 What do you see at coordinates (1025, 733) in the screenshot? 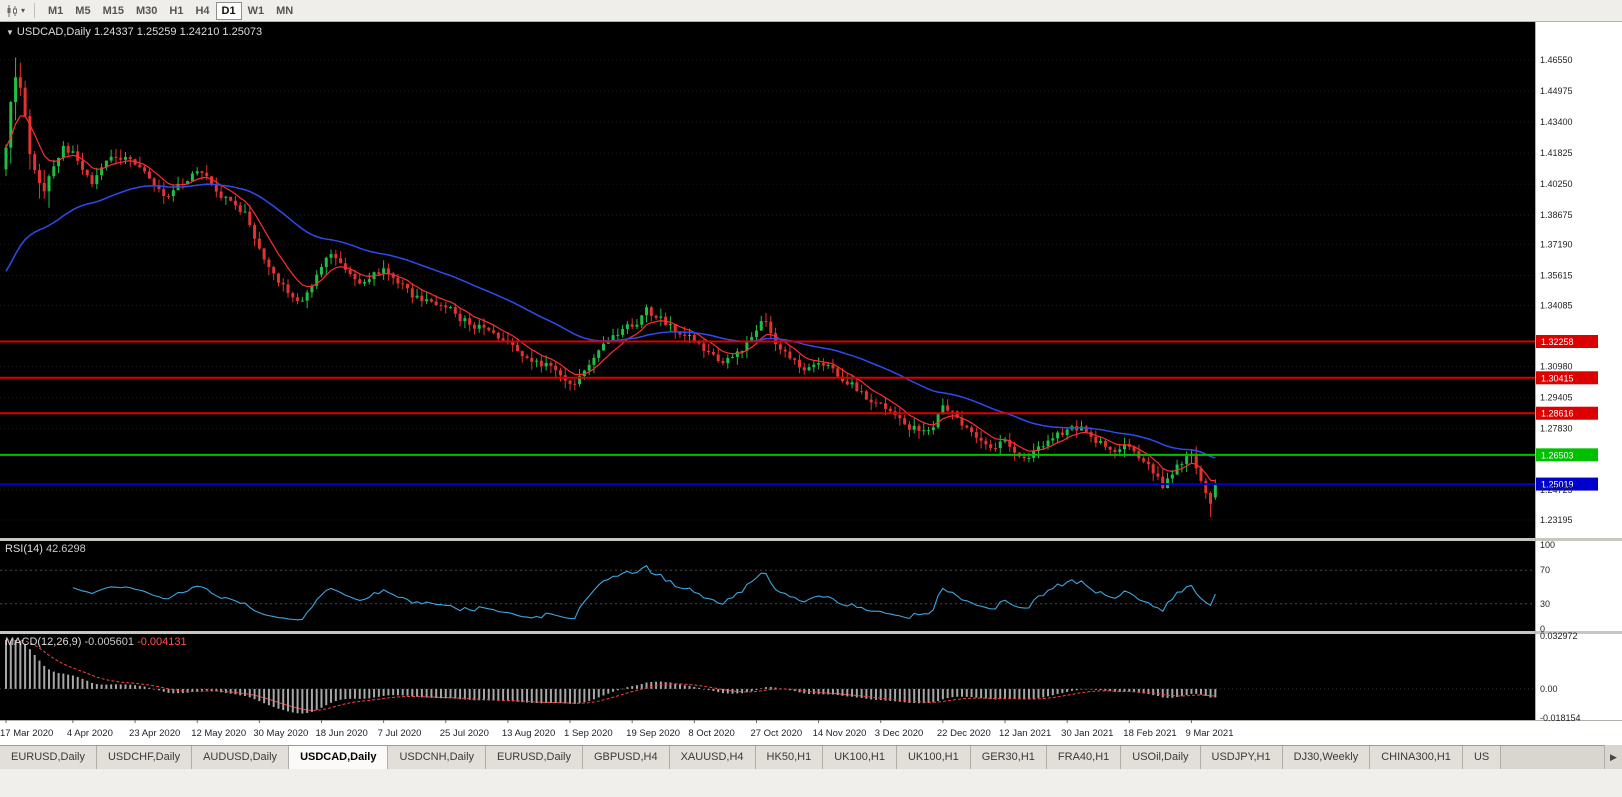
I see `svg-text: 12 Jan 2021` at bounding box center [1025, 733].